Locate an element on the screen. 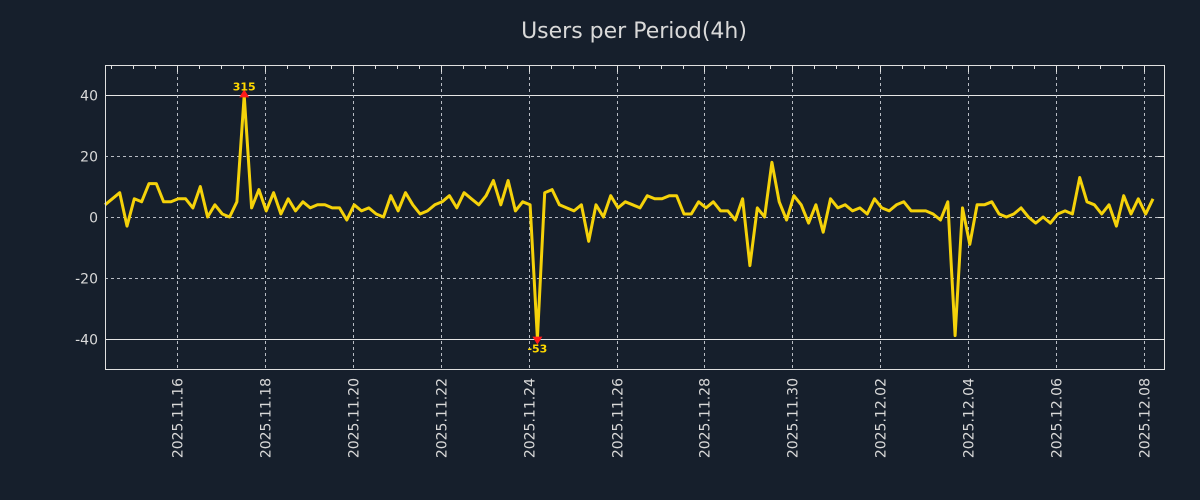 The width and height of the screenshot is (1200, 500). x-tick-label: 2025.12.06 is located at coordinates (1058, 418).